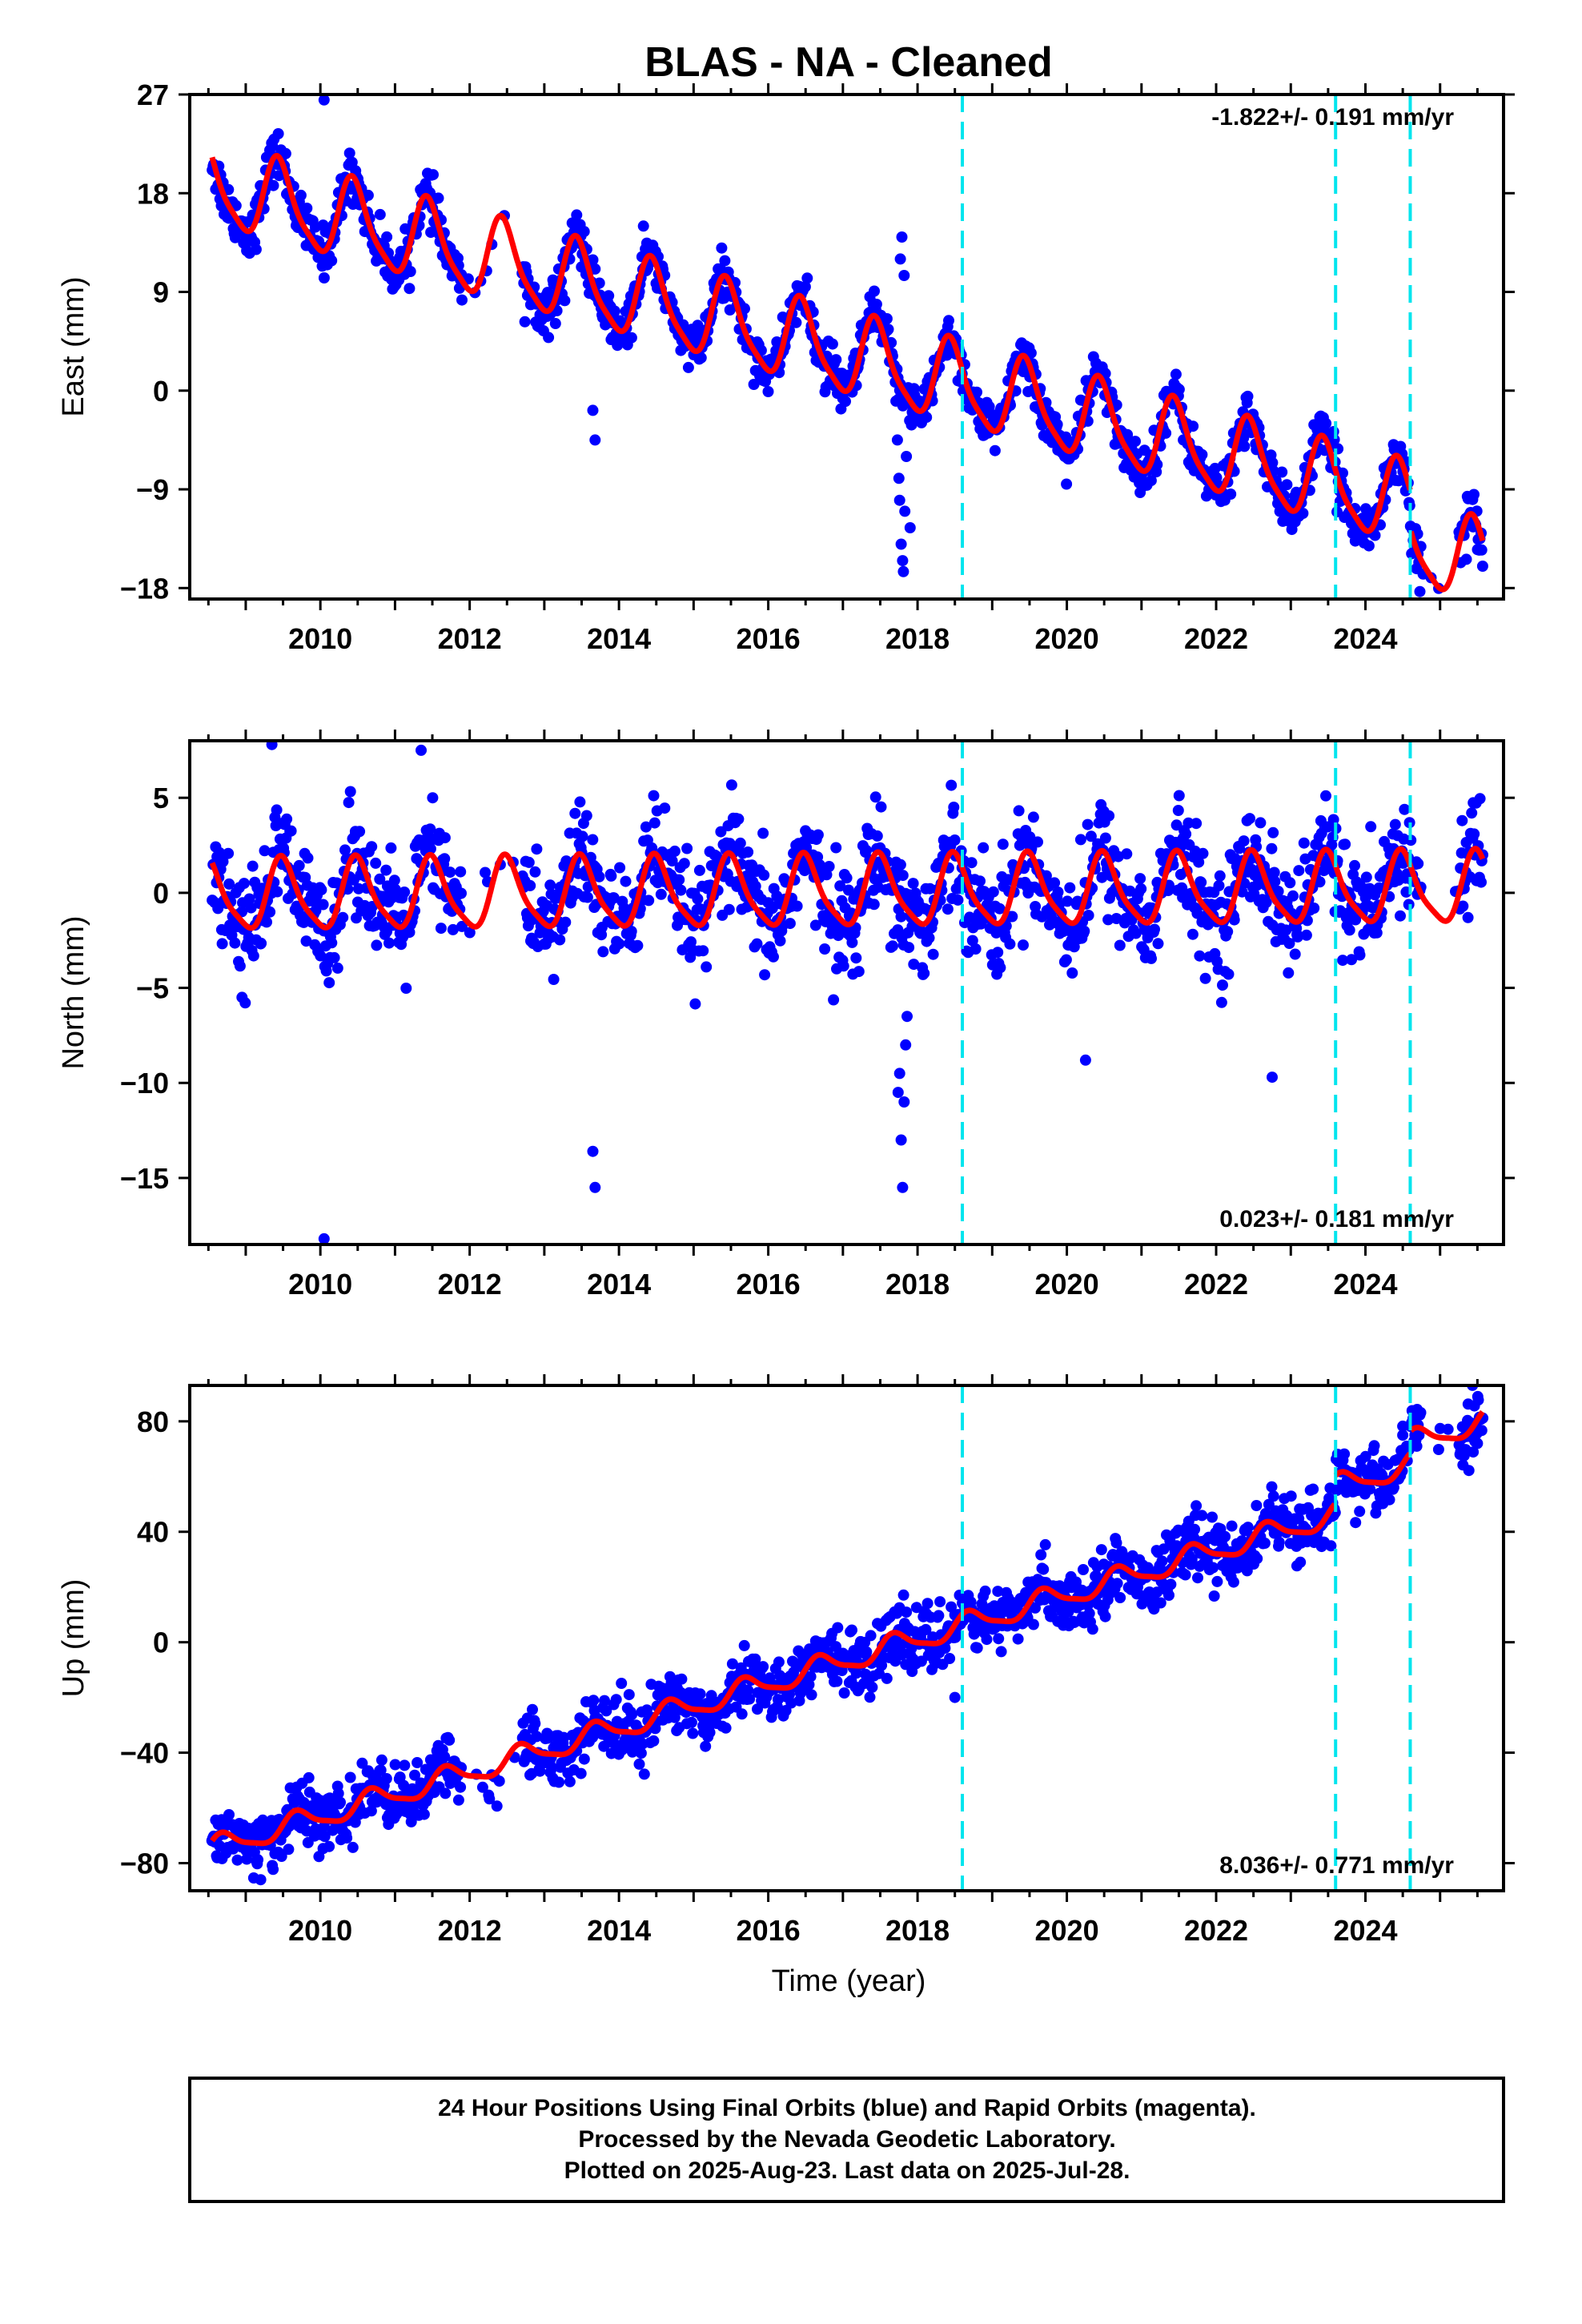 This screenshot has height=2324, width=1582. I want to click on x-axis-label: Time (year), so click(849, 1981).